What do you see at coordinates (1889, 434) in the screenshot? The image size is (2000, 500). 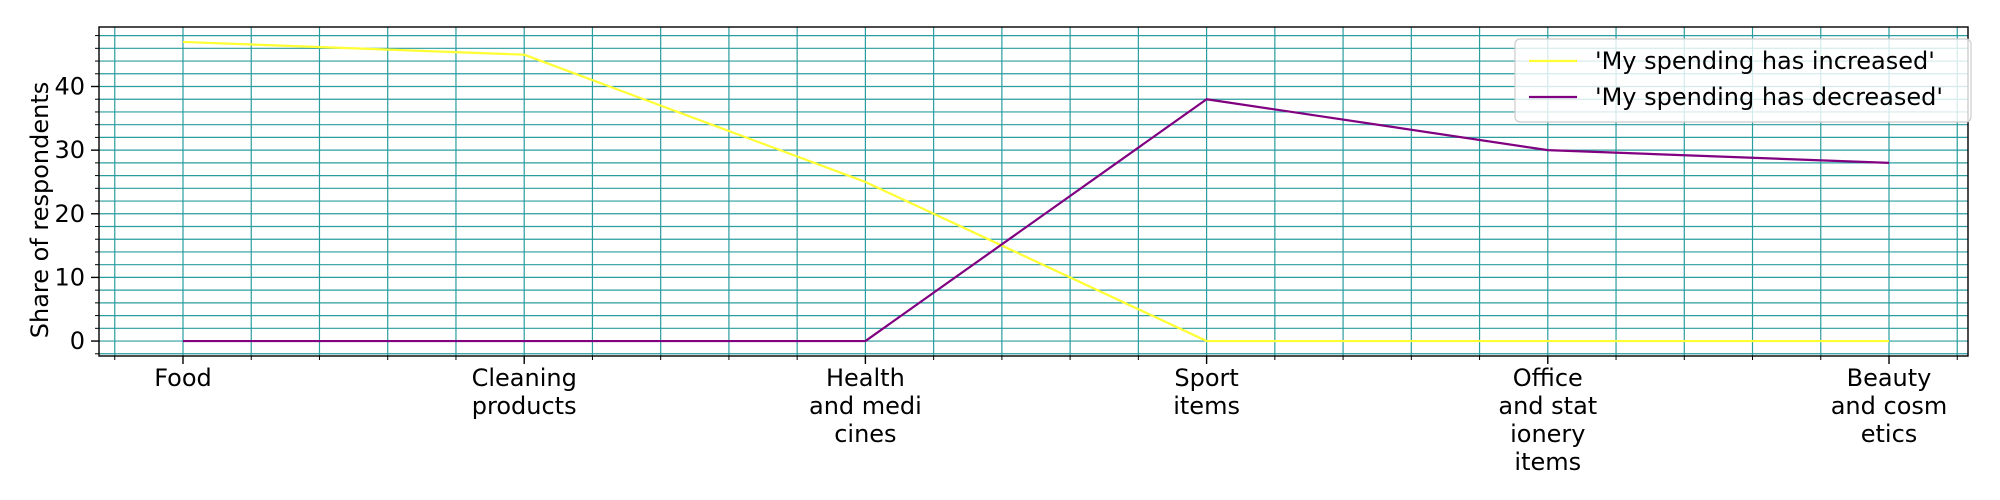 I see `x-tick-label-line: etics` at bounding box center [1889, 434].